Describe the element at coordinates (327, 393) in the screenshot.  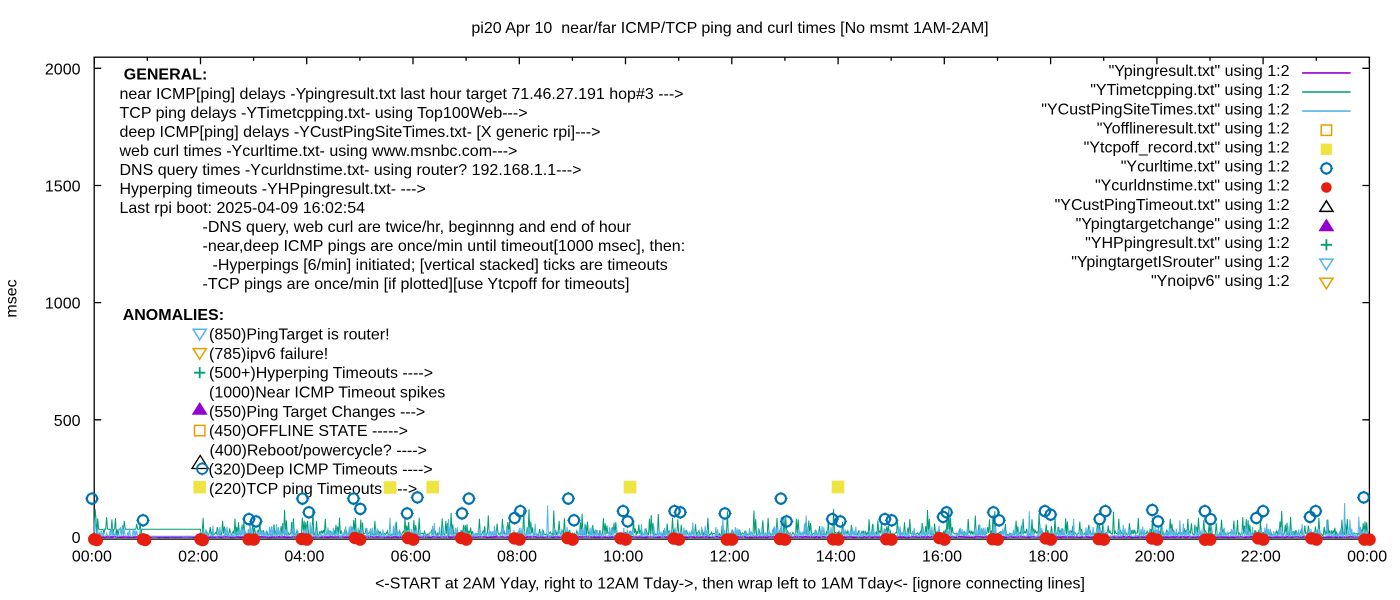
I see `svg-text: (1000)Near ICMP Timeout spikes` at that location.